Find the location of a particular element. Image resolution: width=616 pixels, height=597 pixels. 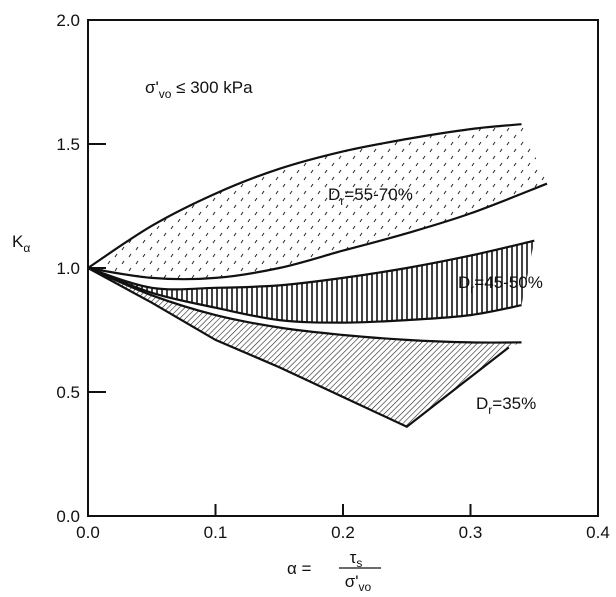

x-tick-label-3: 0.3 is located at coordinates (471, 532).